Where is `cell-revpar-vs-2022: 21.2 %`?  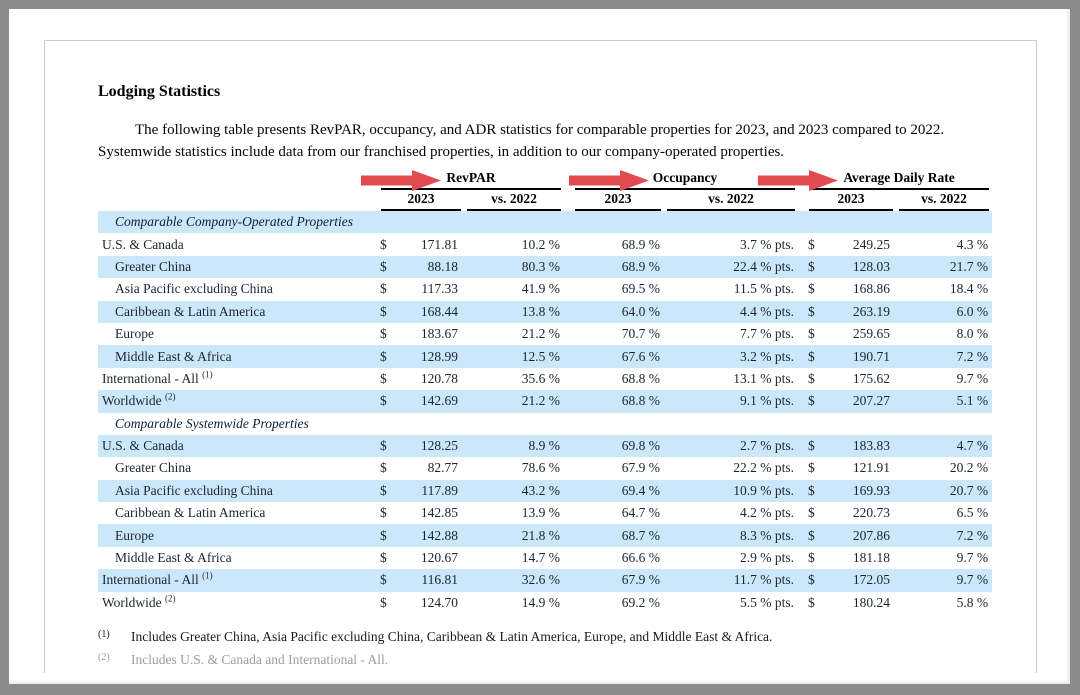 cell-revpar-vs-2022: 21.2 % is located at coordinates (541, 401).